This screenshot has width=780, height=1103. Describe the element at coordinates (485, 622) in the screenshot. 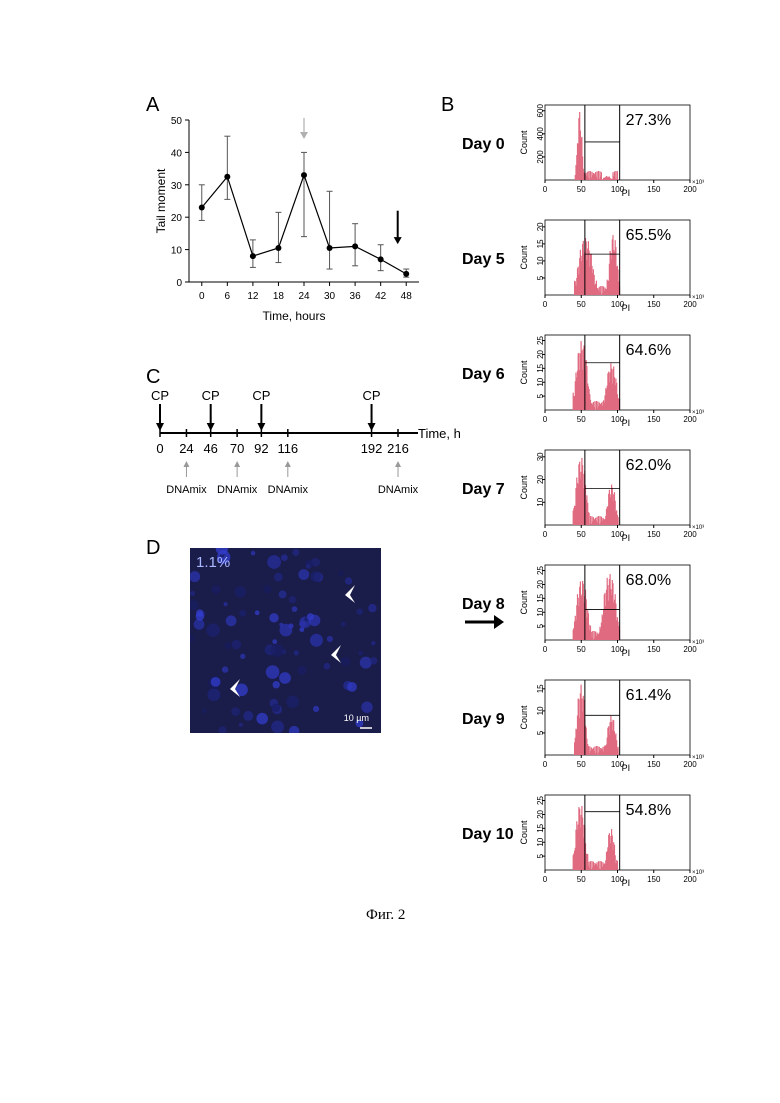

I see `highlight-arrow-icon` at that location.